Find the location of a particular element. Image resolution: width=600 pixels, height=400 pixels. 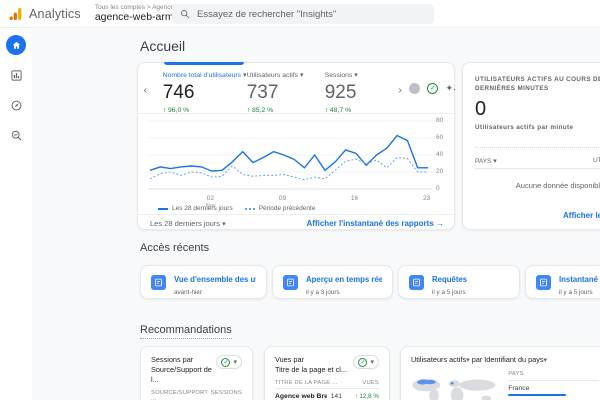

reports-icon is located at coordinates (16, 75).